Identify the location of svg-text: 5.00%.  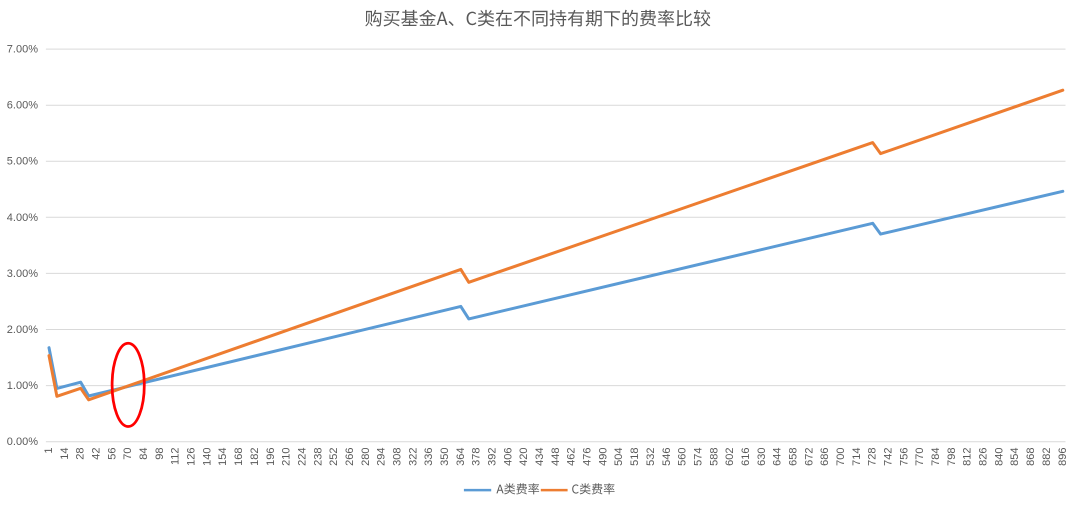
(22, 162).